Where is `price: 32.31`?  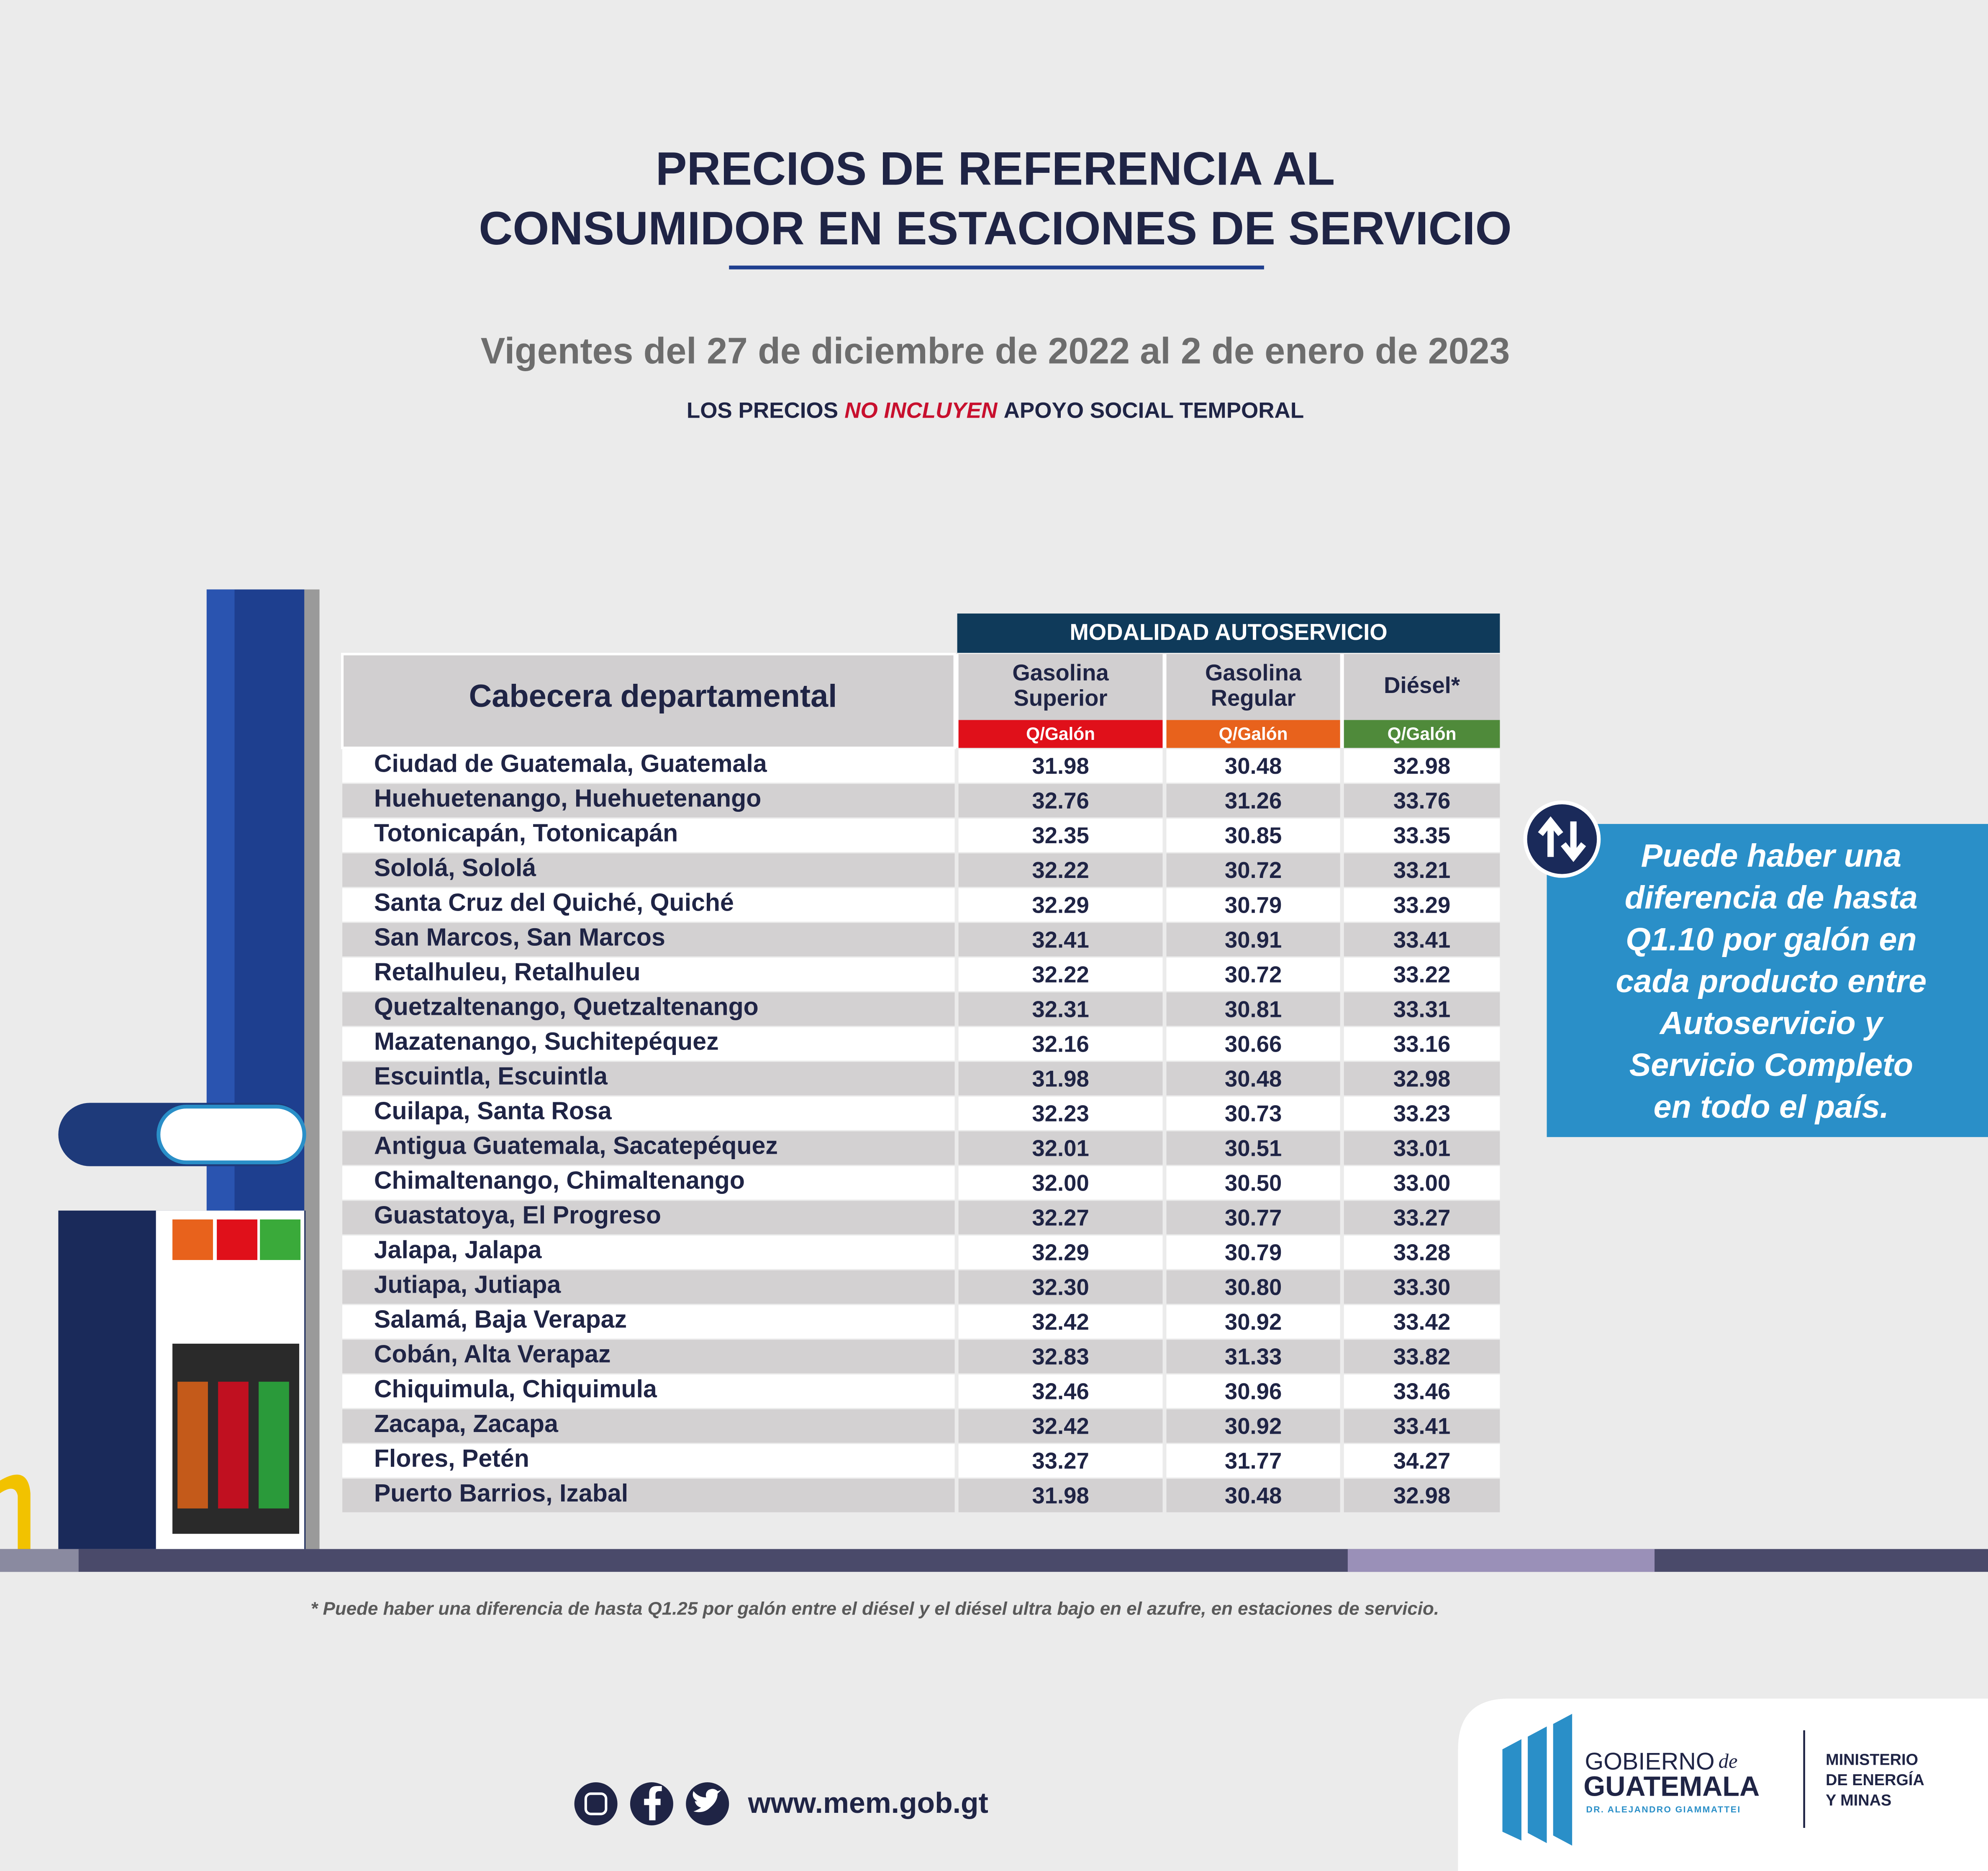
price: 32.31 is located at coordinates (1060, 1009).